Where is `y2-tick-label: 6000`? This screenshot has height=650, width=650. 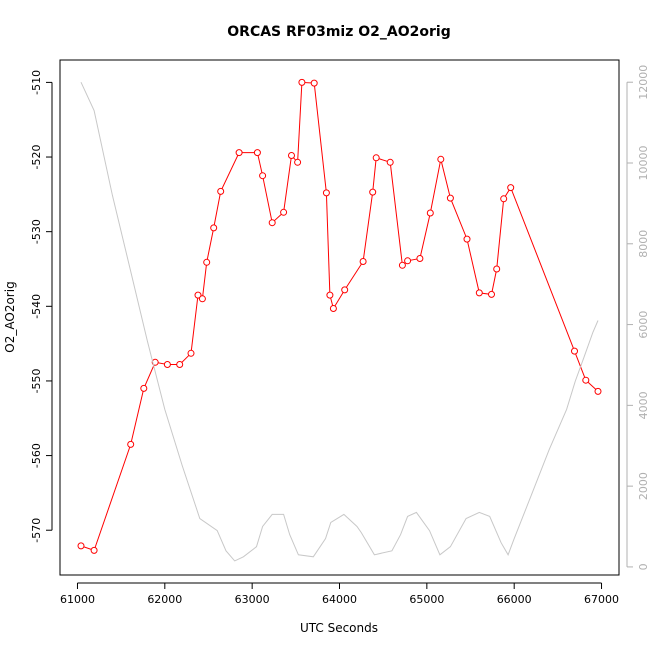
y2-tick-label: 6000 is located at coordinates (643, 325).